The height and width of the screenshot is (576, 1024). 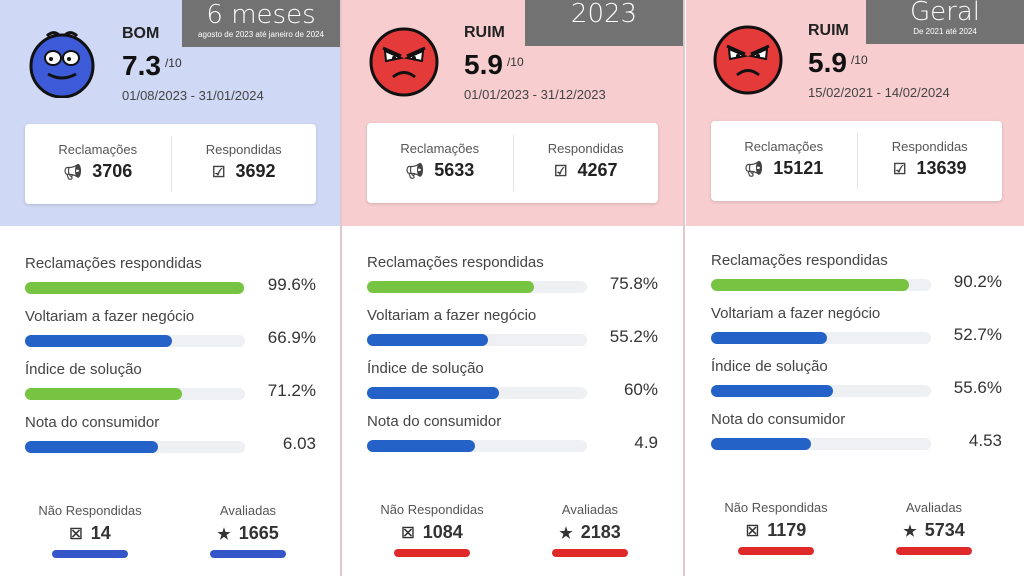 What do you see at coordinates (945, 31) in the screenshot?
I see `period-subtitle: De 2021 até 2024` at bounding box center [945, 31].